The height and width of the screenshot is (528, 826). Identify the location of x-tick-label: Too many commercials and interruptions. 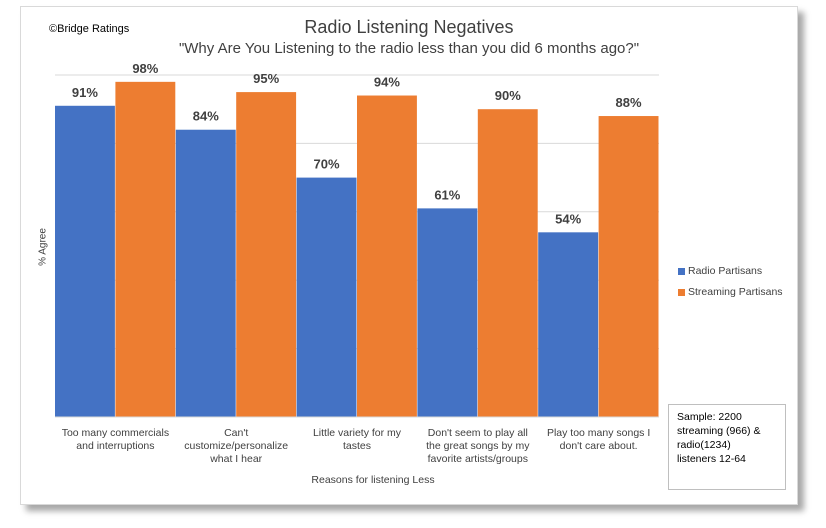
(115, 440).